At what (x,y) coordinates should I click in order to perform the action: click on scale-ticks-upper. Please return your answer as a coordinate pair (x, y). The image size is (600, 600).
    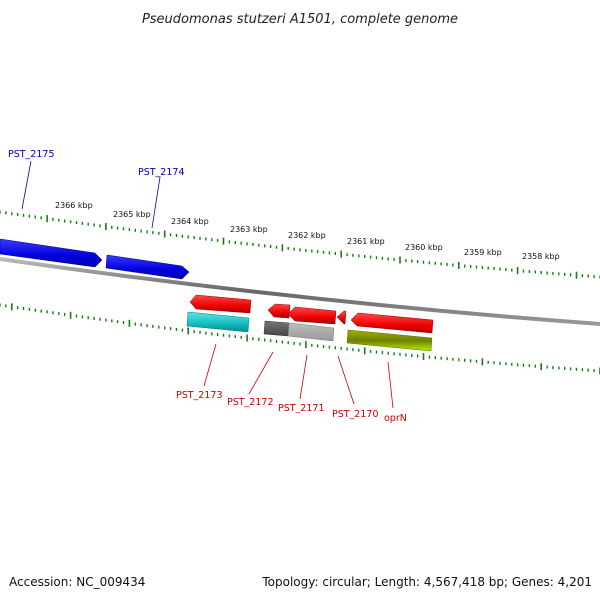
    Looking at the image, I should click on (300, 244).